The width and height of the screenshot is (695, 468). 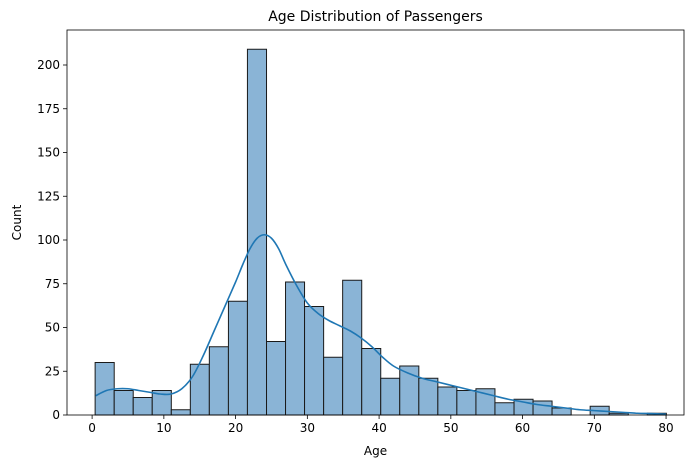 I want to click on y-axis-ticks: 0 25 50 75 100 125 150 175 200, so click(x=52, y=240).